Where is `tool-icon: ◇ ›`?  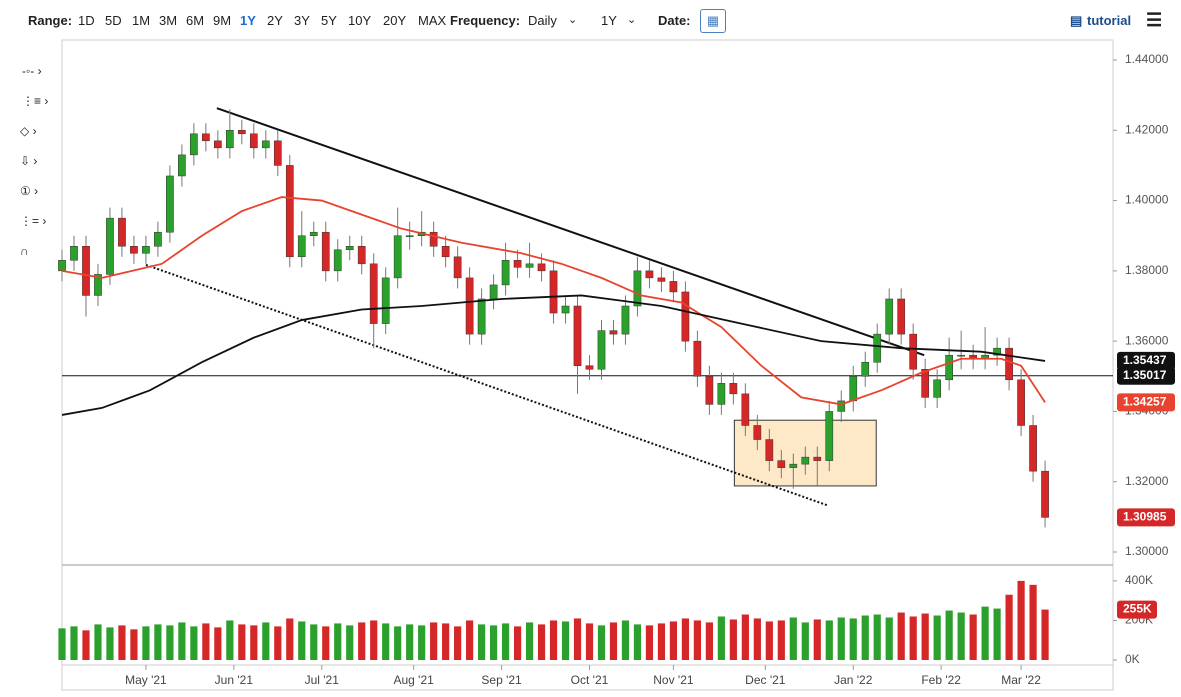 tool-icon: ◇ › is located at coordinates (28, 131).